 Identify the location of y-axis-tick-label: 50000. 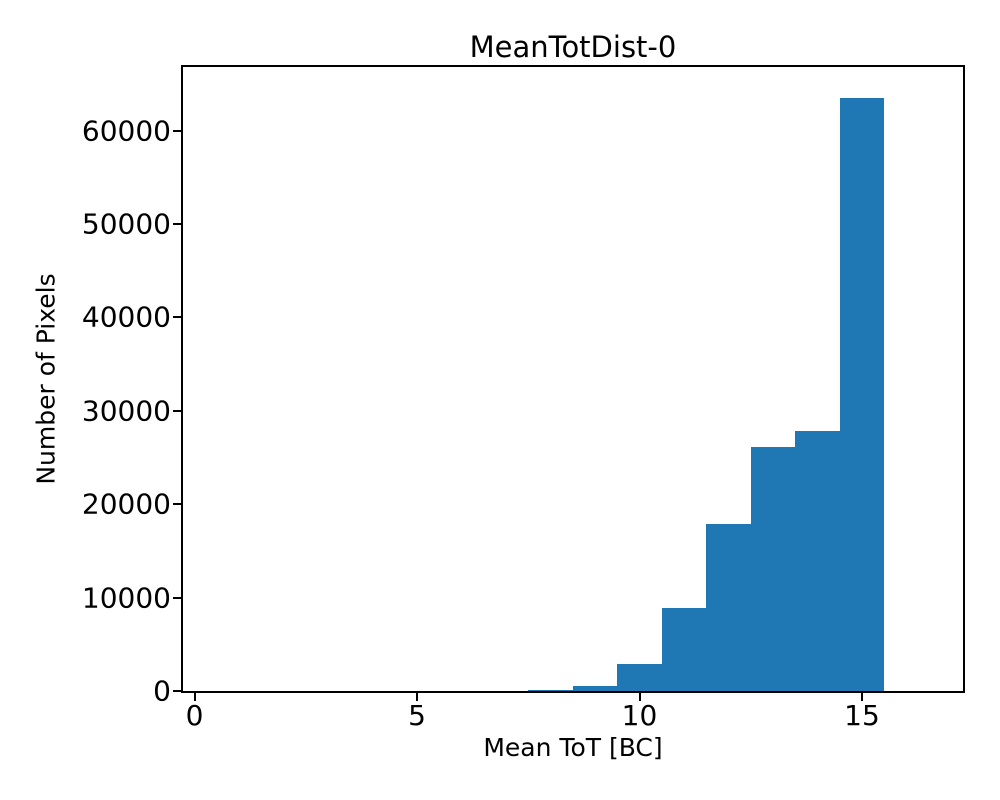
(126, 224).